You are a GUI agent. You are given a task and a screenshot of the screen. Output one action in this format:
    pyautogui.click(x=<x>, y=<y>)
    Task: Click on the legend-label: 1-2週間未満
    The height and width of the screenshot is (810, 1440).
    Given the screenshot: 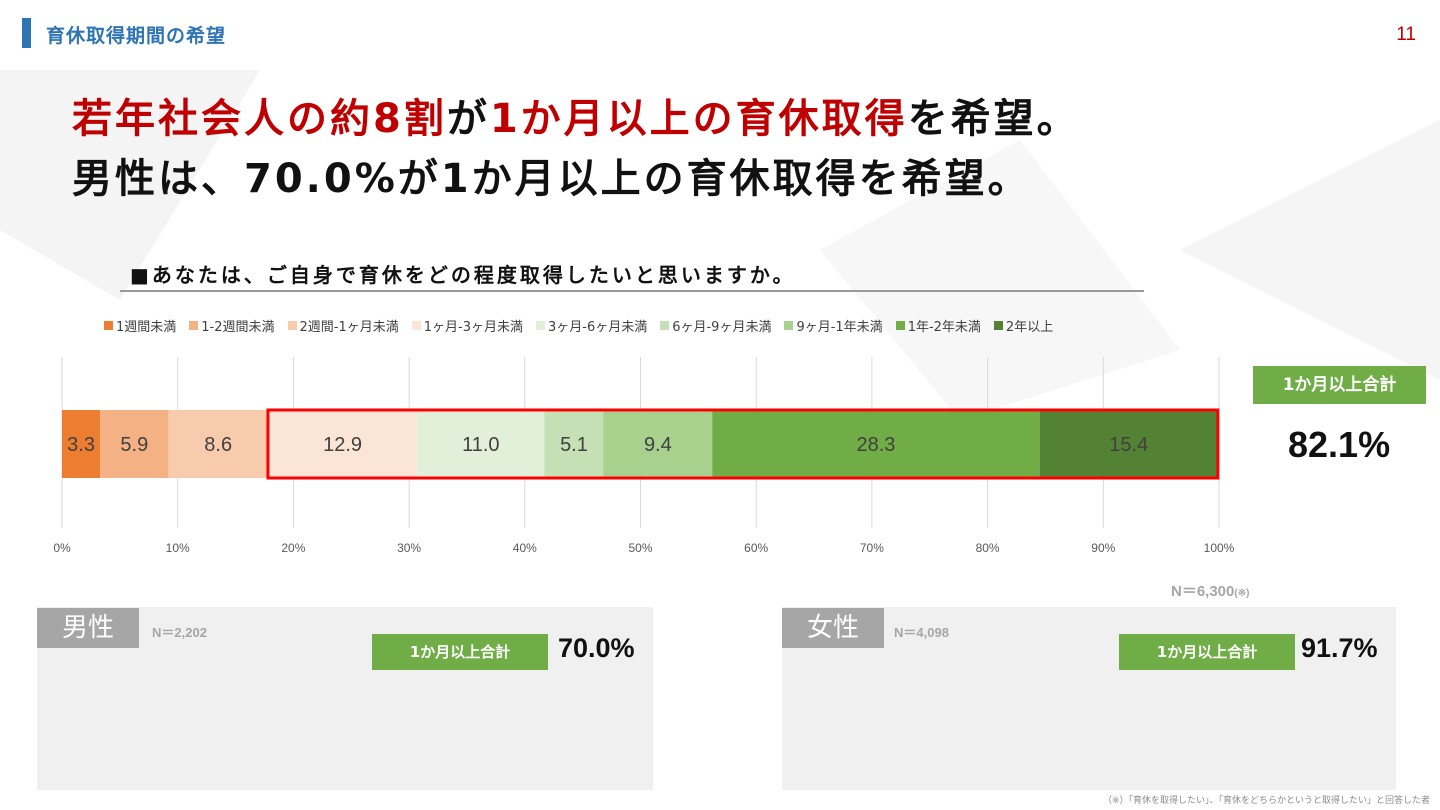 What is the action you would take?
    pyautogui.click(x=238, y=327)
    